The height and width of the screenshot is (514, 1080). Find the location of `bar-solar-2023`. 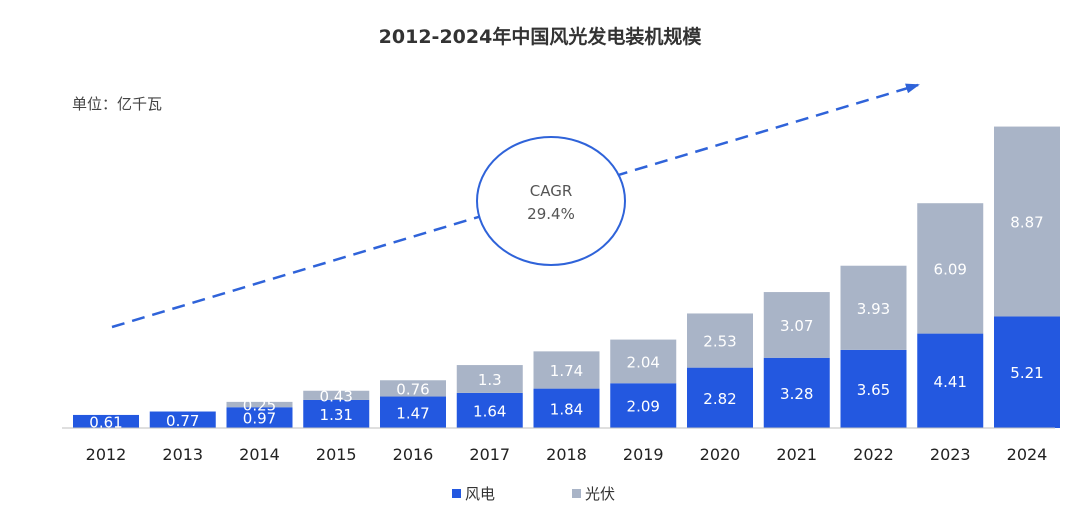

bar-solar-2023 is located at coordinates (950, 268).